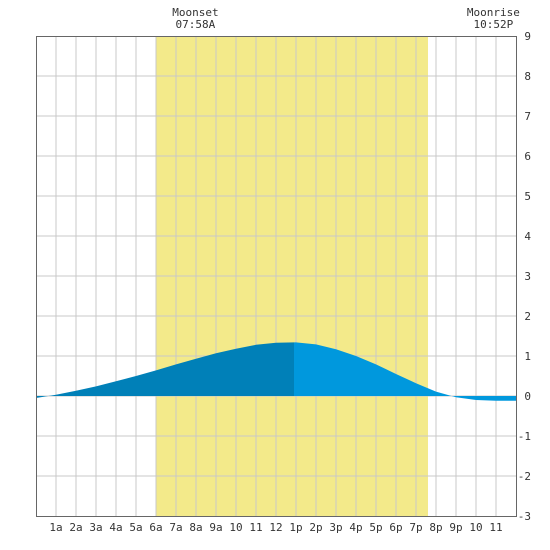 This screenshot has width=550, height=550. Describe the element at coordinates (527, 116) in the screenshot. I see `y-tick-label: 7` at that location.